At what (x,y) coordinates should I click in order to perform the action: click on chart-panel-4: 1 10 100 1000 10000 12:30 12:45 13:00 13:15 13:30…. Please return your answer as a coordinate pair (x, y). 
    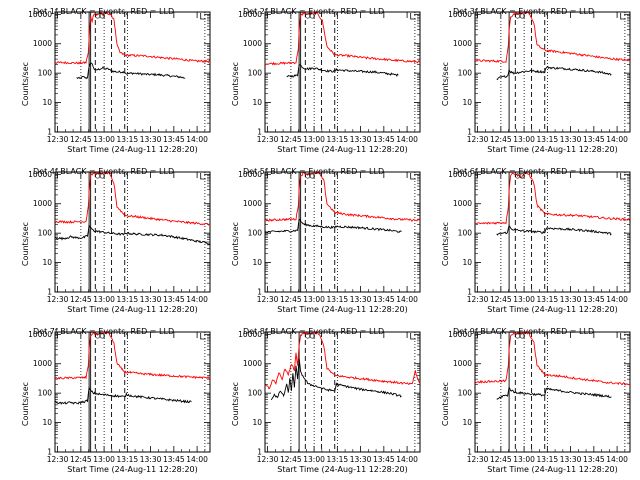
    Looking at the image, I should click on (116, 240).